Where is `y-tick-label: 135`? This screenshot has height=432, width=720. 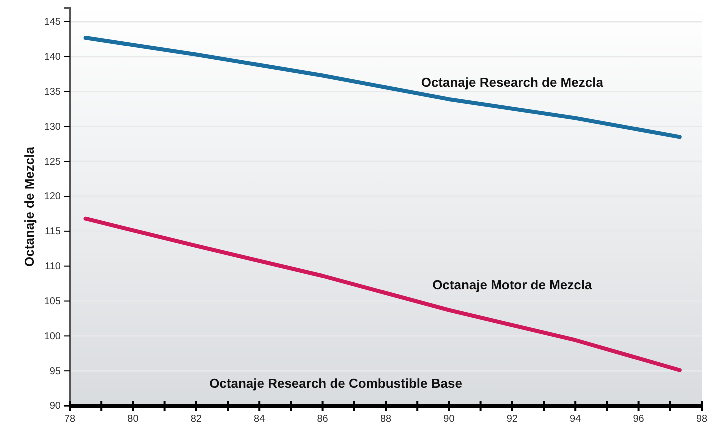 y-tick-label: 135 is located at coordinates (53, 92).